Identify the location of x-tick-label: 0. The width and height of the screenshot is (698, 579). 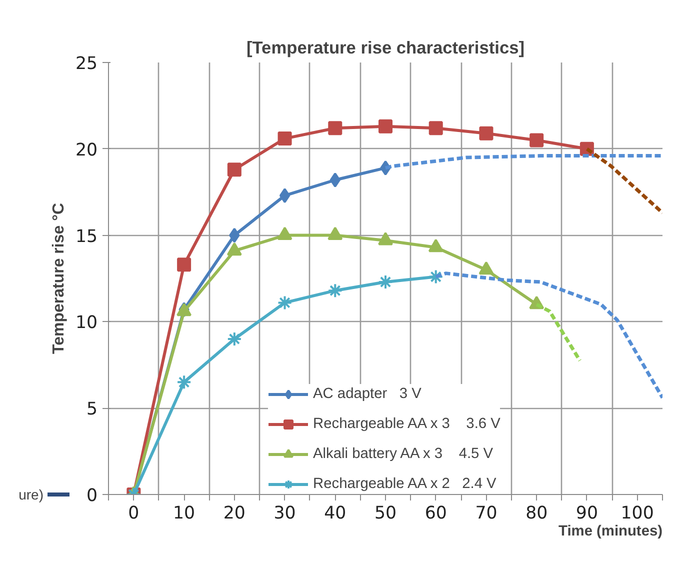
(134, 514).